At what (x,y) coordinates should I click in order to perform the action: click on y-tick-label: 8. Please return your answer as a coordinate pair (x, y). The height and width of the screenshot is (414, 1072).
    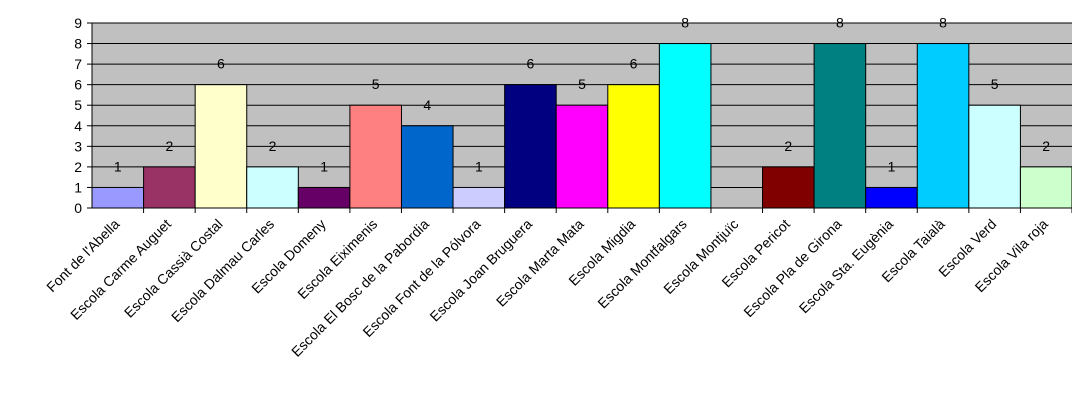
    Looking at the image, I should click on (78, 44).